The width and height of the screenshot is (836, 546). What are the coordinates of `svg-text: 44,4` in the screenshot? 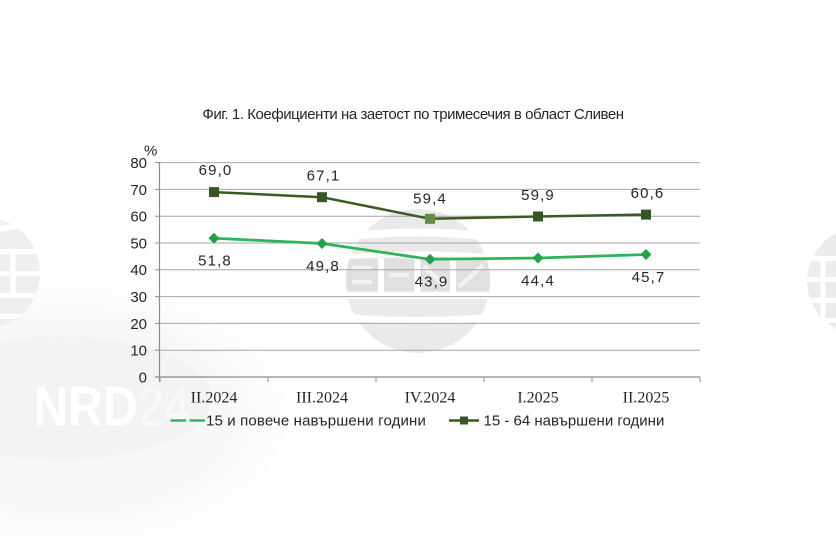 It's located at (538, 281).